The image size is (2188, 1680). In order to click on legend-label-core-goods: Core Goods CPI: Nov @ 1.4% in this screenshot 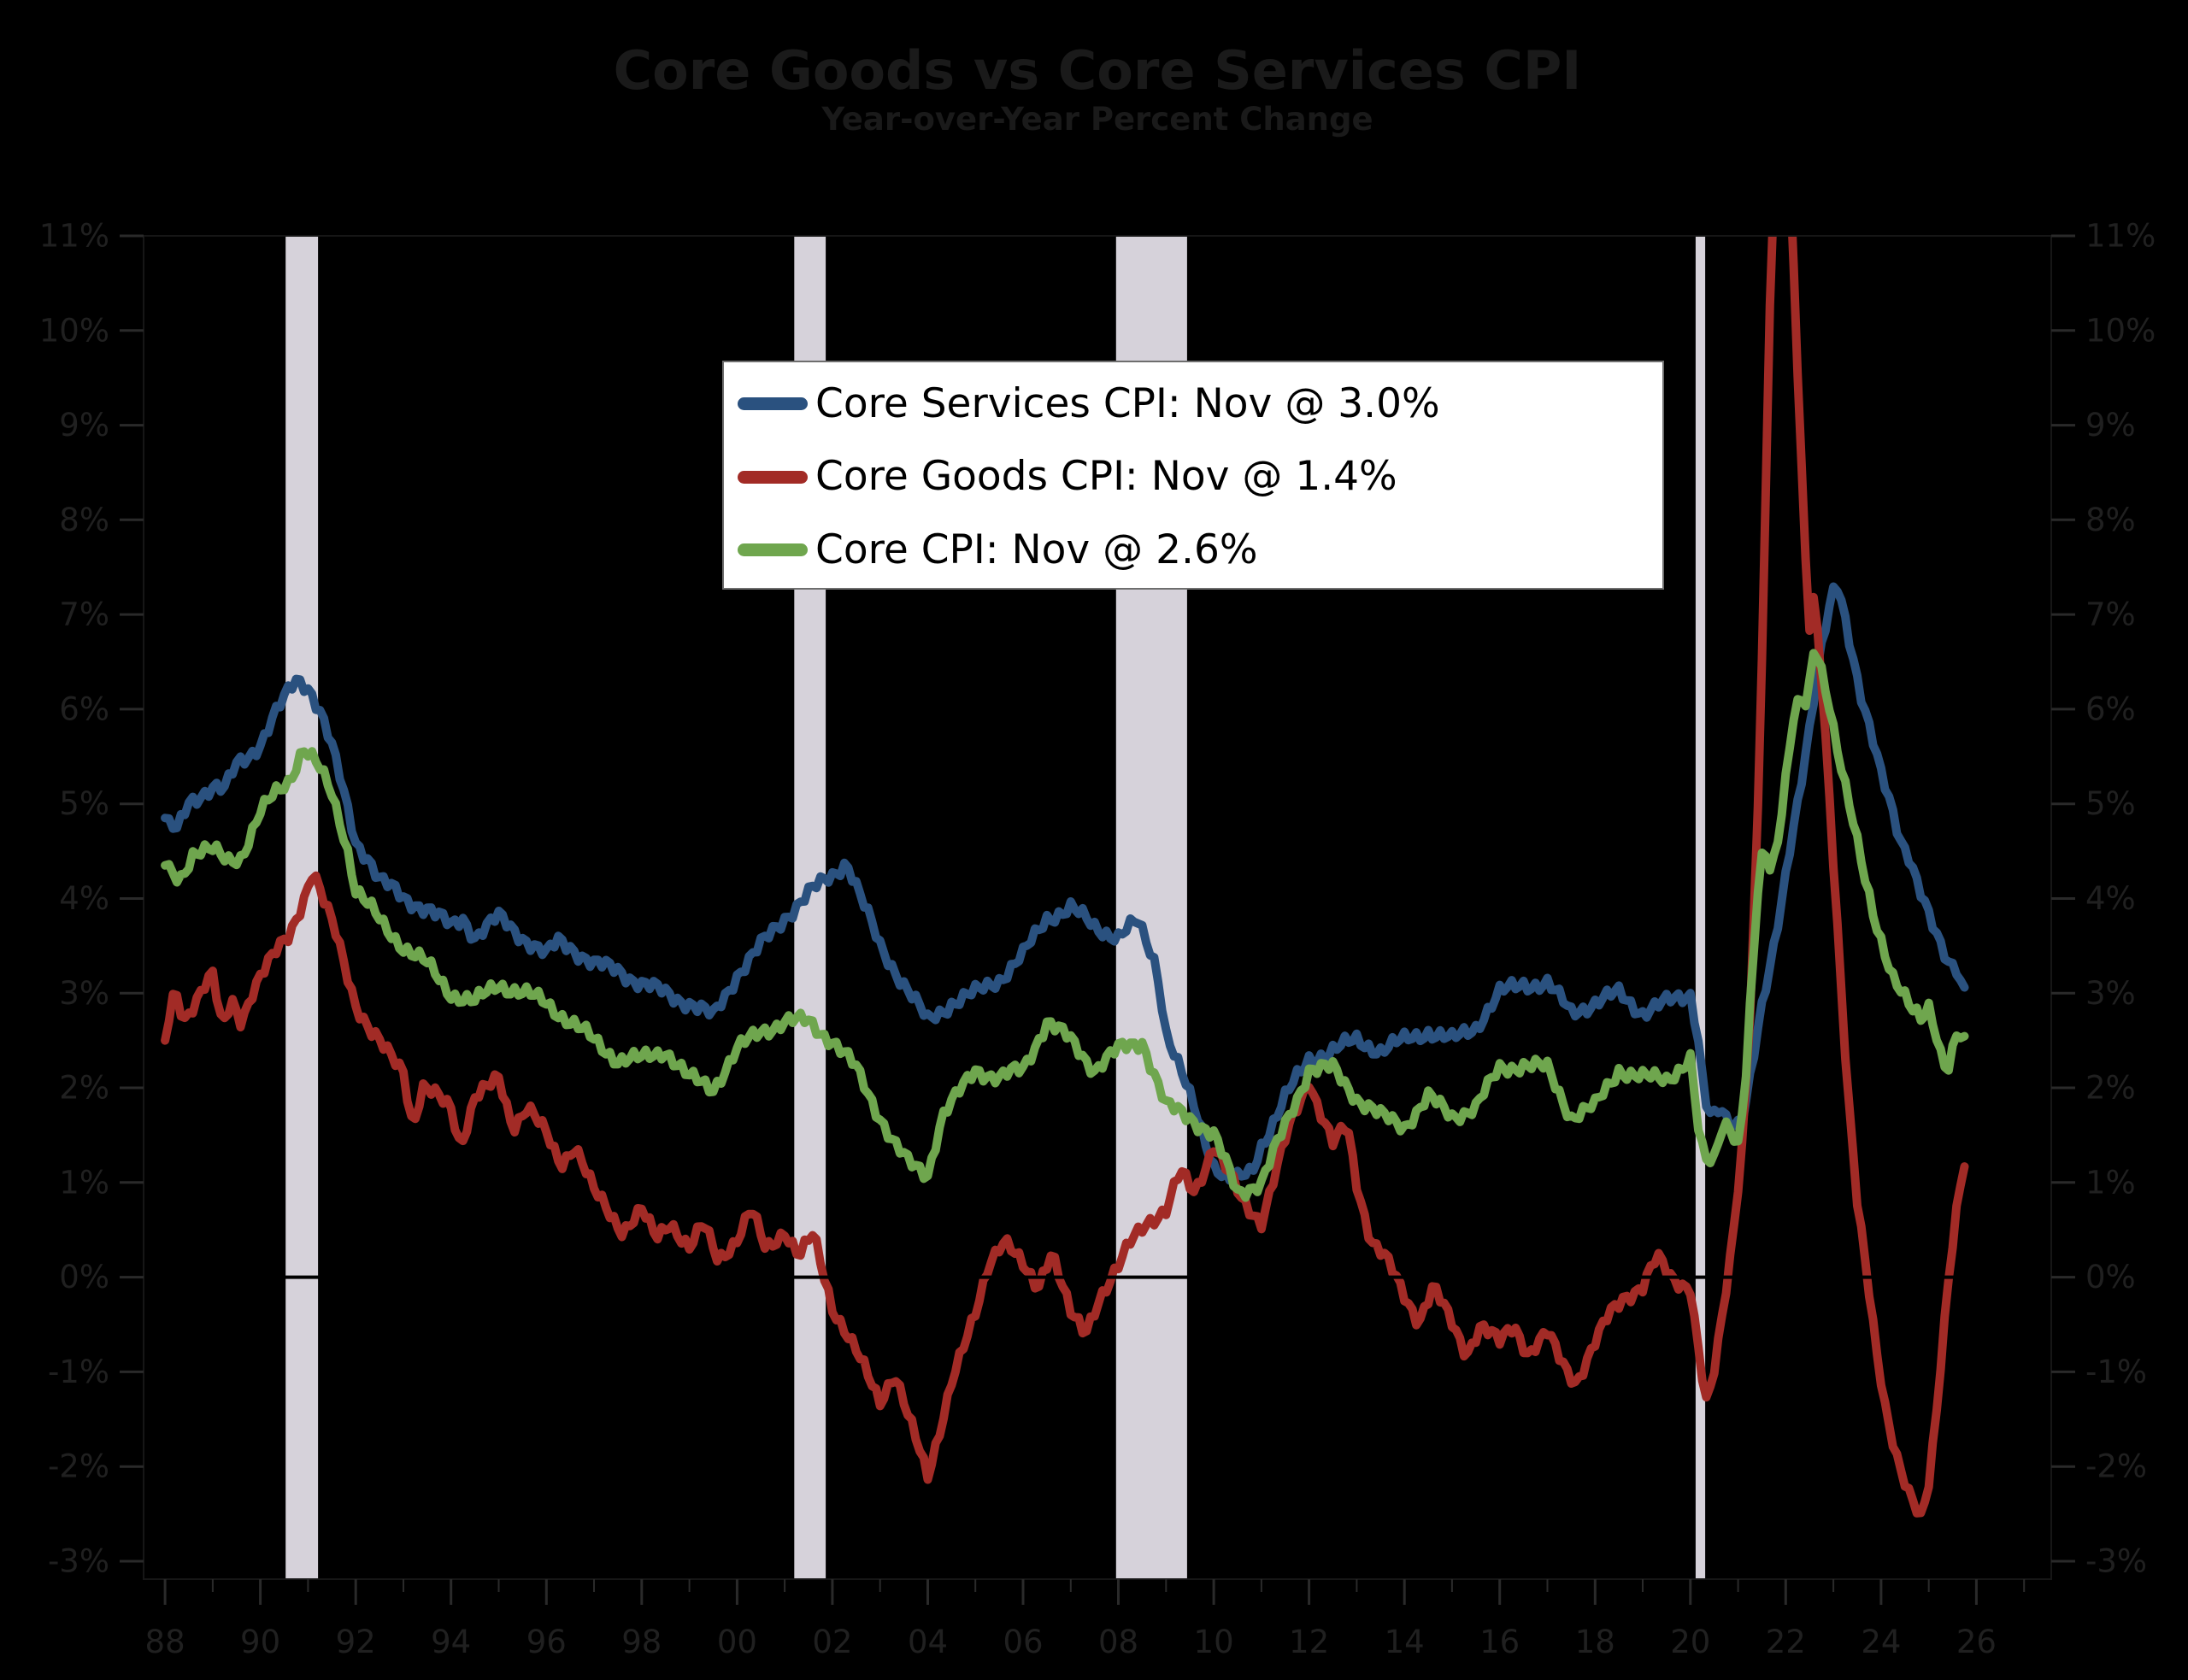, I will do `click(1106, 477)`.